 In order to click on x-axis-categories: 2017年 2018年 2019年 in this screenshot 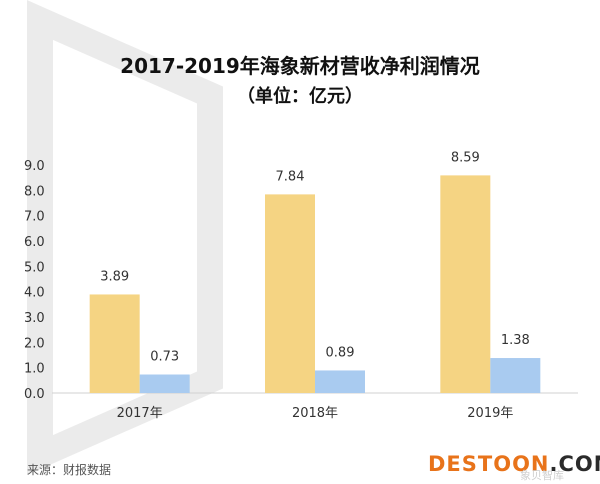, I will do `click(315, 413)`.